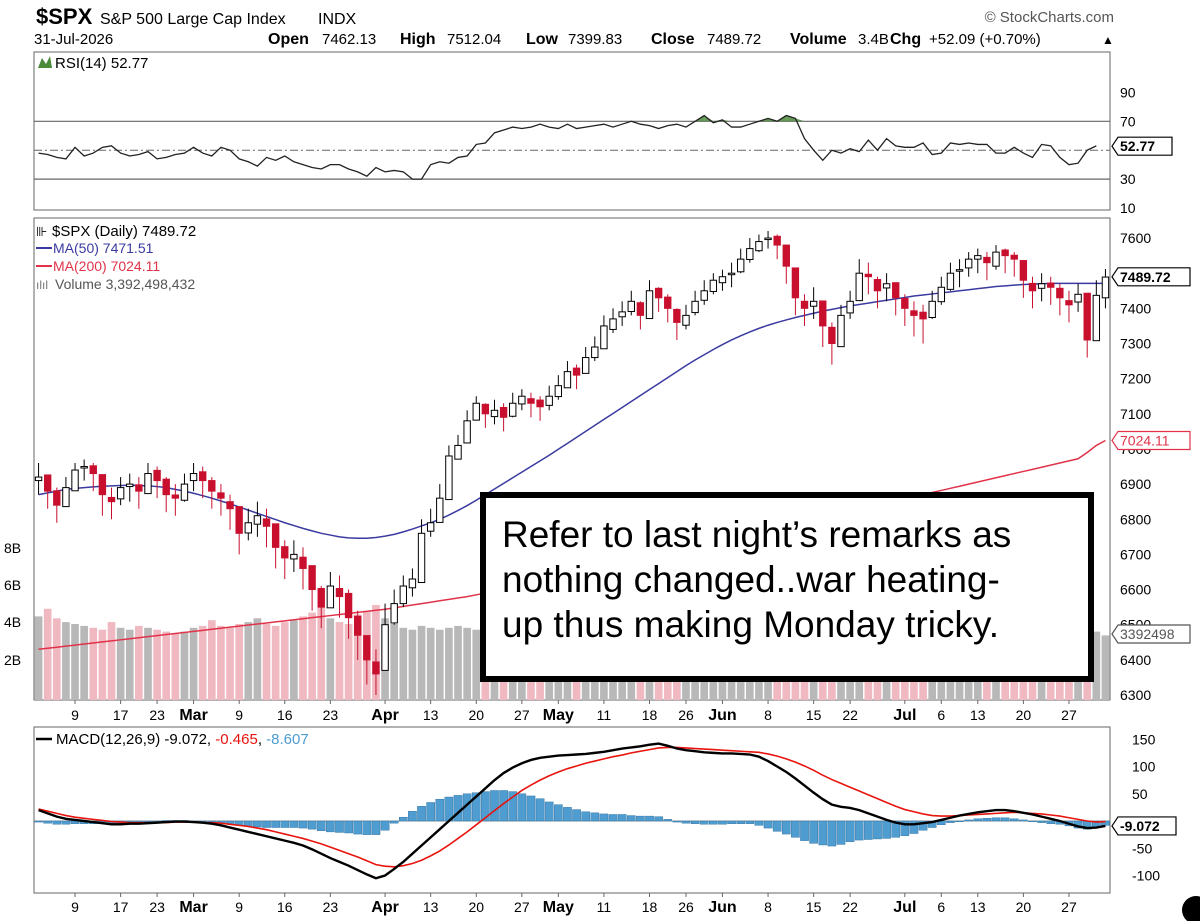 This screenshot has width=1200, height=921. I want to click on rsi-current-tag-box, so click(1142, 146).